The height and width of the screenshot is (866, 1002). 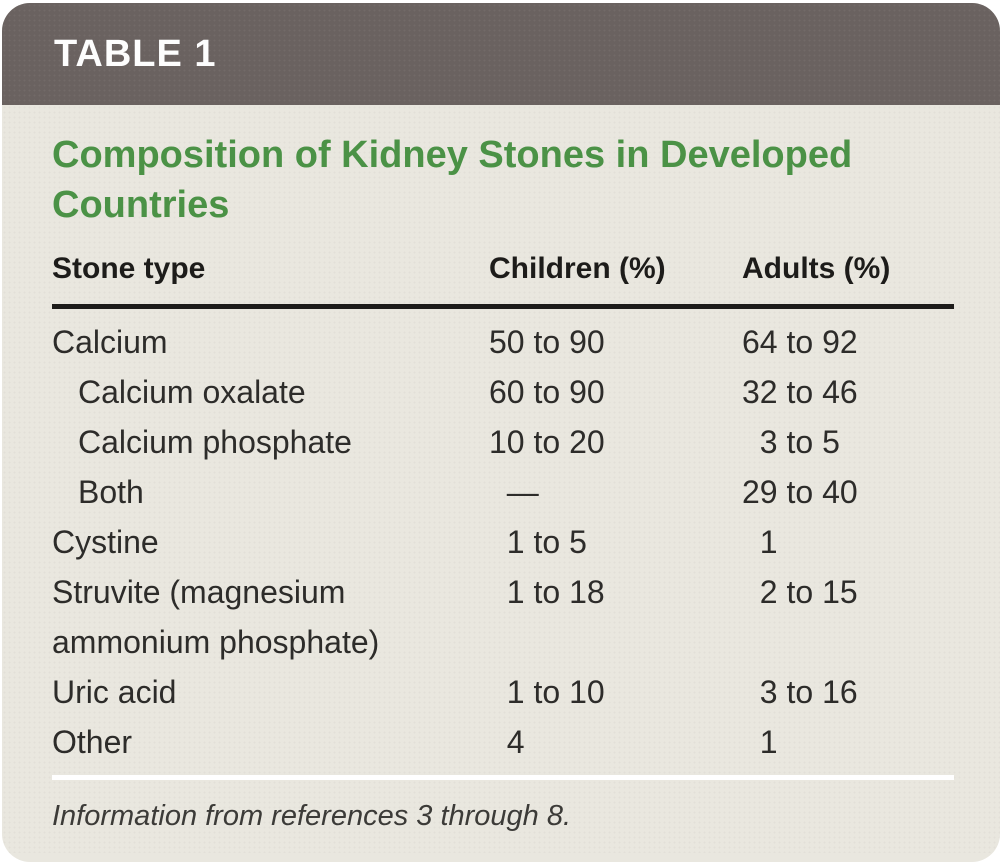 I want to click on row-label: Struvite (magnesium ammonium phosphate), so click(x=216, y=617).